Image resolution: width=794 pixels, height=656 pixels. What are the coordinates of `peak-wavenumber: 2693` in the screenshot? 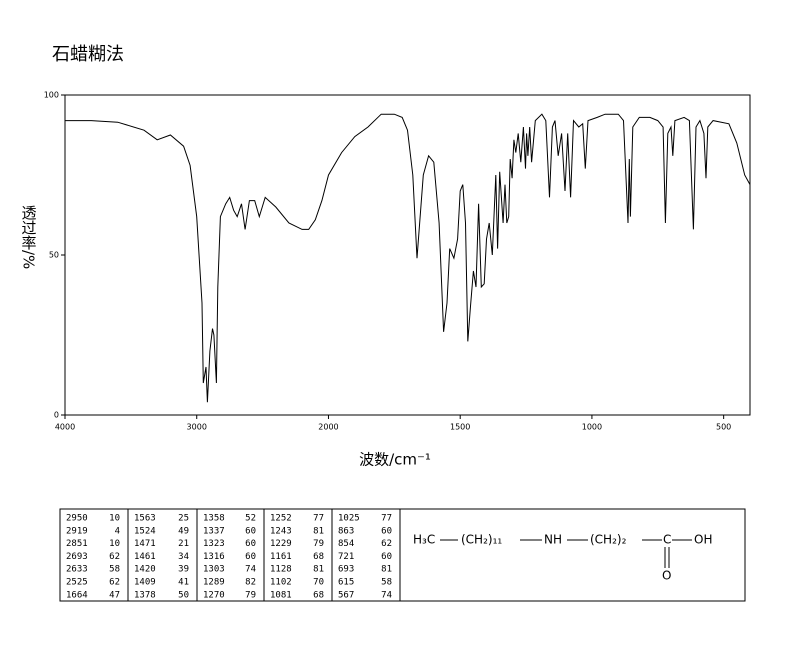 It's located at (77, 557).